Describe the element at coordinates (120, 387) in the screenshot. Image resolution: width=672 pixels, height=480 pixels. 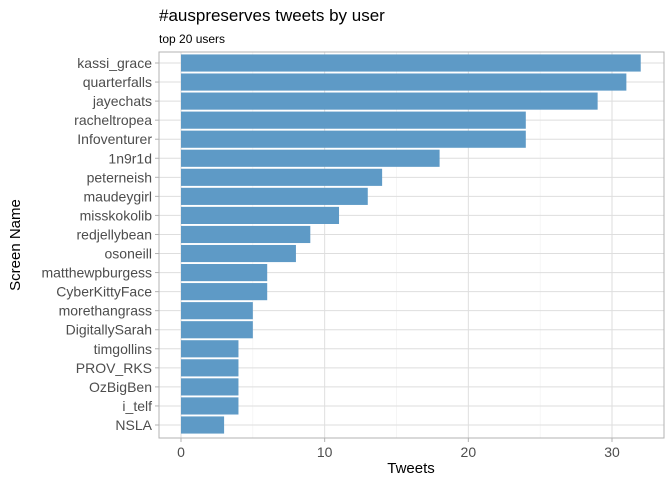
I see `y-tick-label: OzBigBen` at that location.